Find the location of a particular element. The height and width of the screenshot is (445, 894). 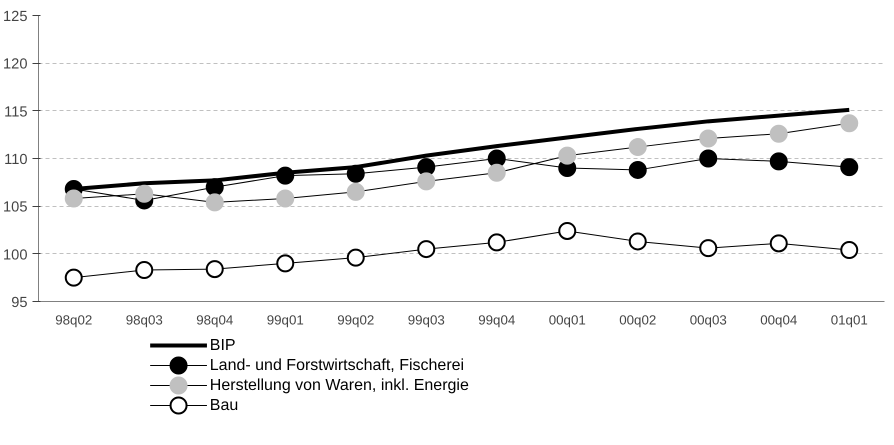

y-tick-label: 125 is located at coordinates (15, 17).